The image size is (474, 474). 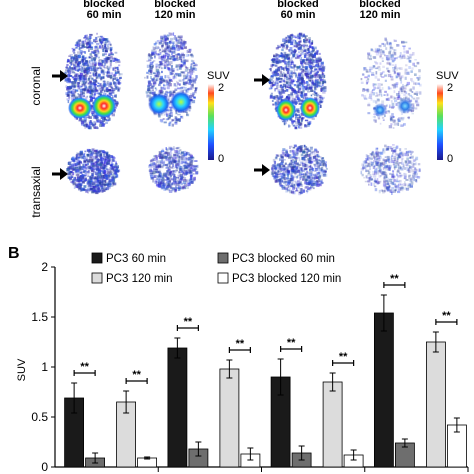 What do you see at coordinates (44, 367) in the screenshot?
I see `y-tick-label: 1` at bounding box center [44, 367].